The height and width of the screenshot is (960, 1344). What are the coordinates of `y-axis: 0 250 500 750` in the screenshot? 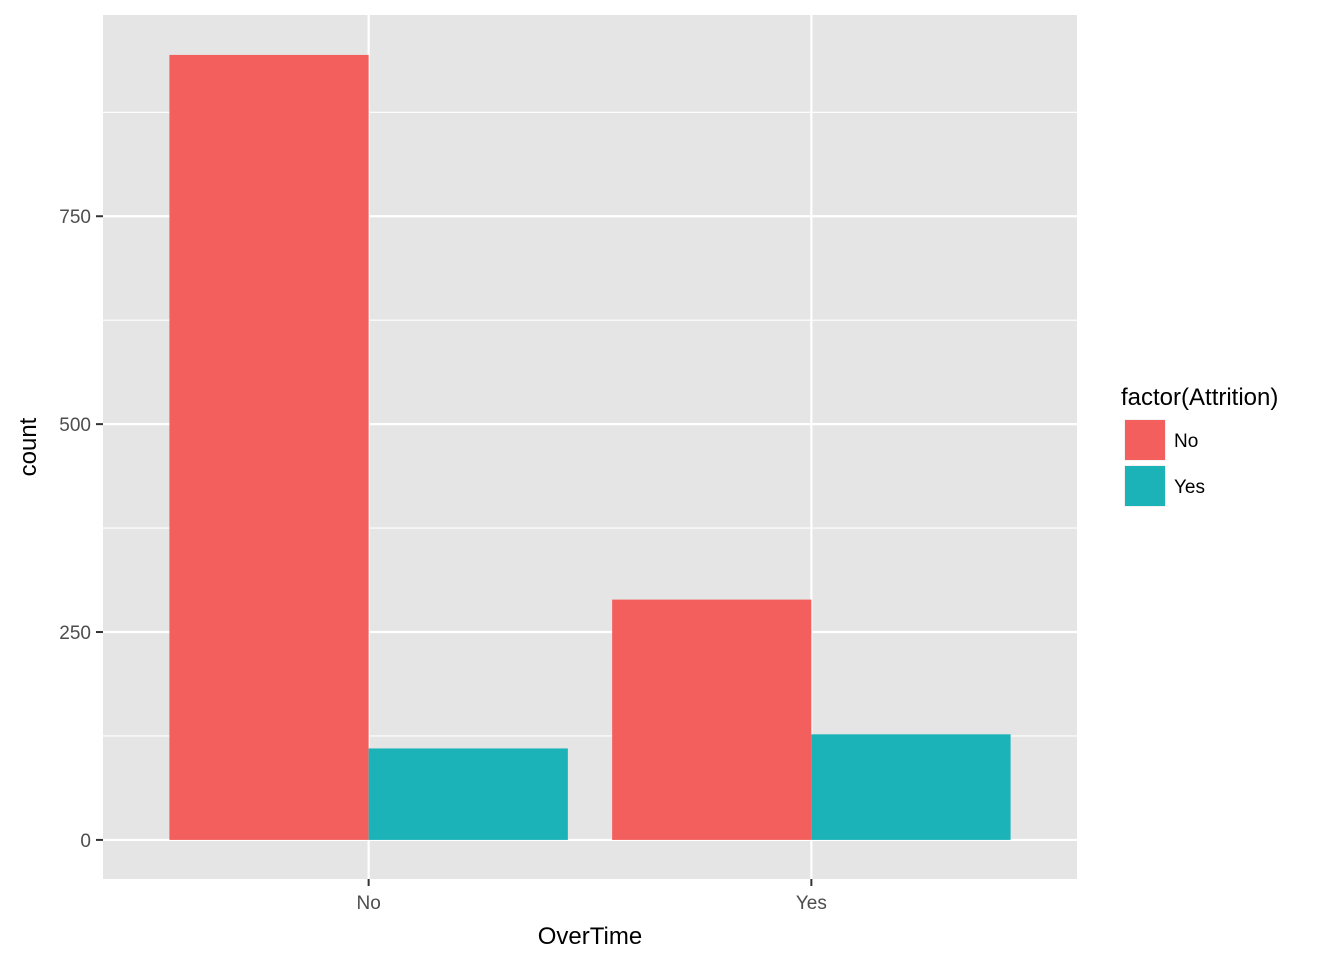 It's located at (81, 529).